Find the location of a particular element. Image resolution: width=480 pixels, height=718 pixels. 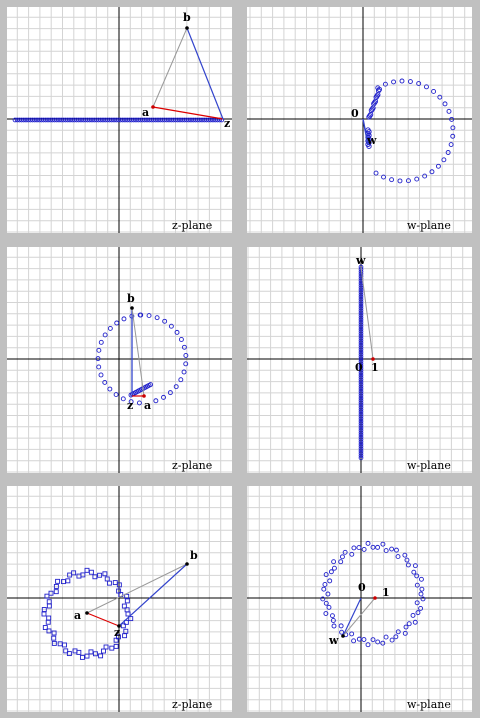

w-plane-panel-3: 0 1 w w-plane is located at coordinates (359, 599).